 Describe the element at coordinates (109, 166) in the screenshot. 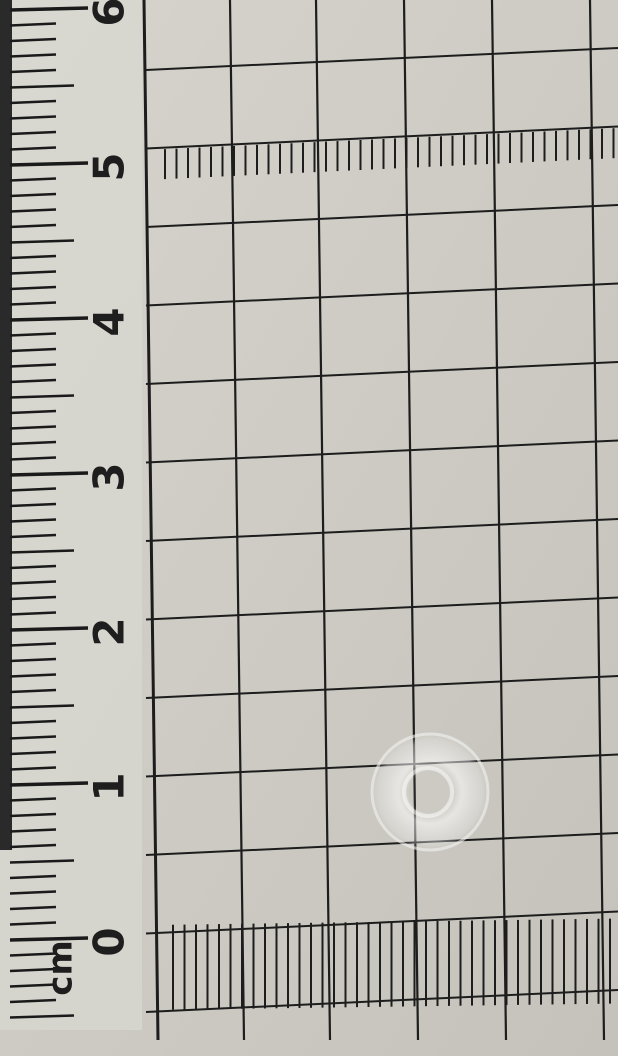

I see `ruler-number: 5` at that location.